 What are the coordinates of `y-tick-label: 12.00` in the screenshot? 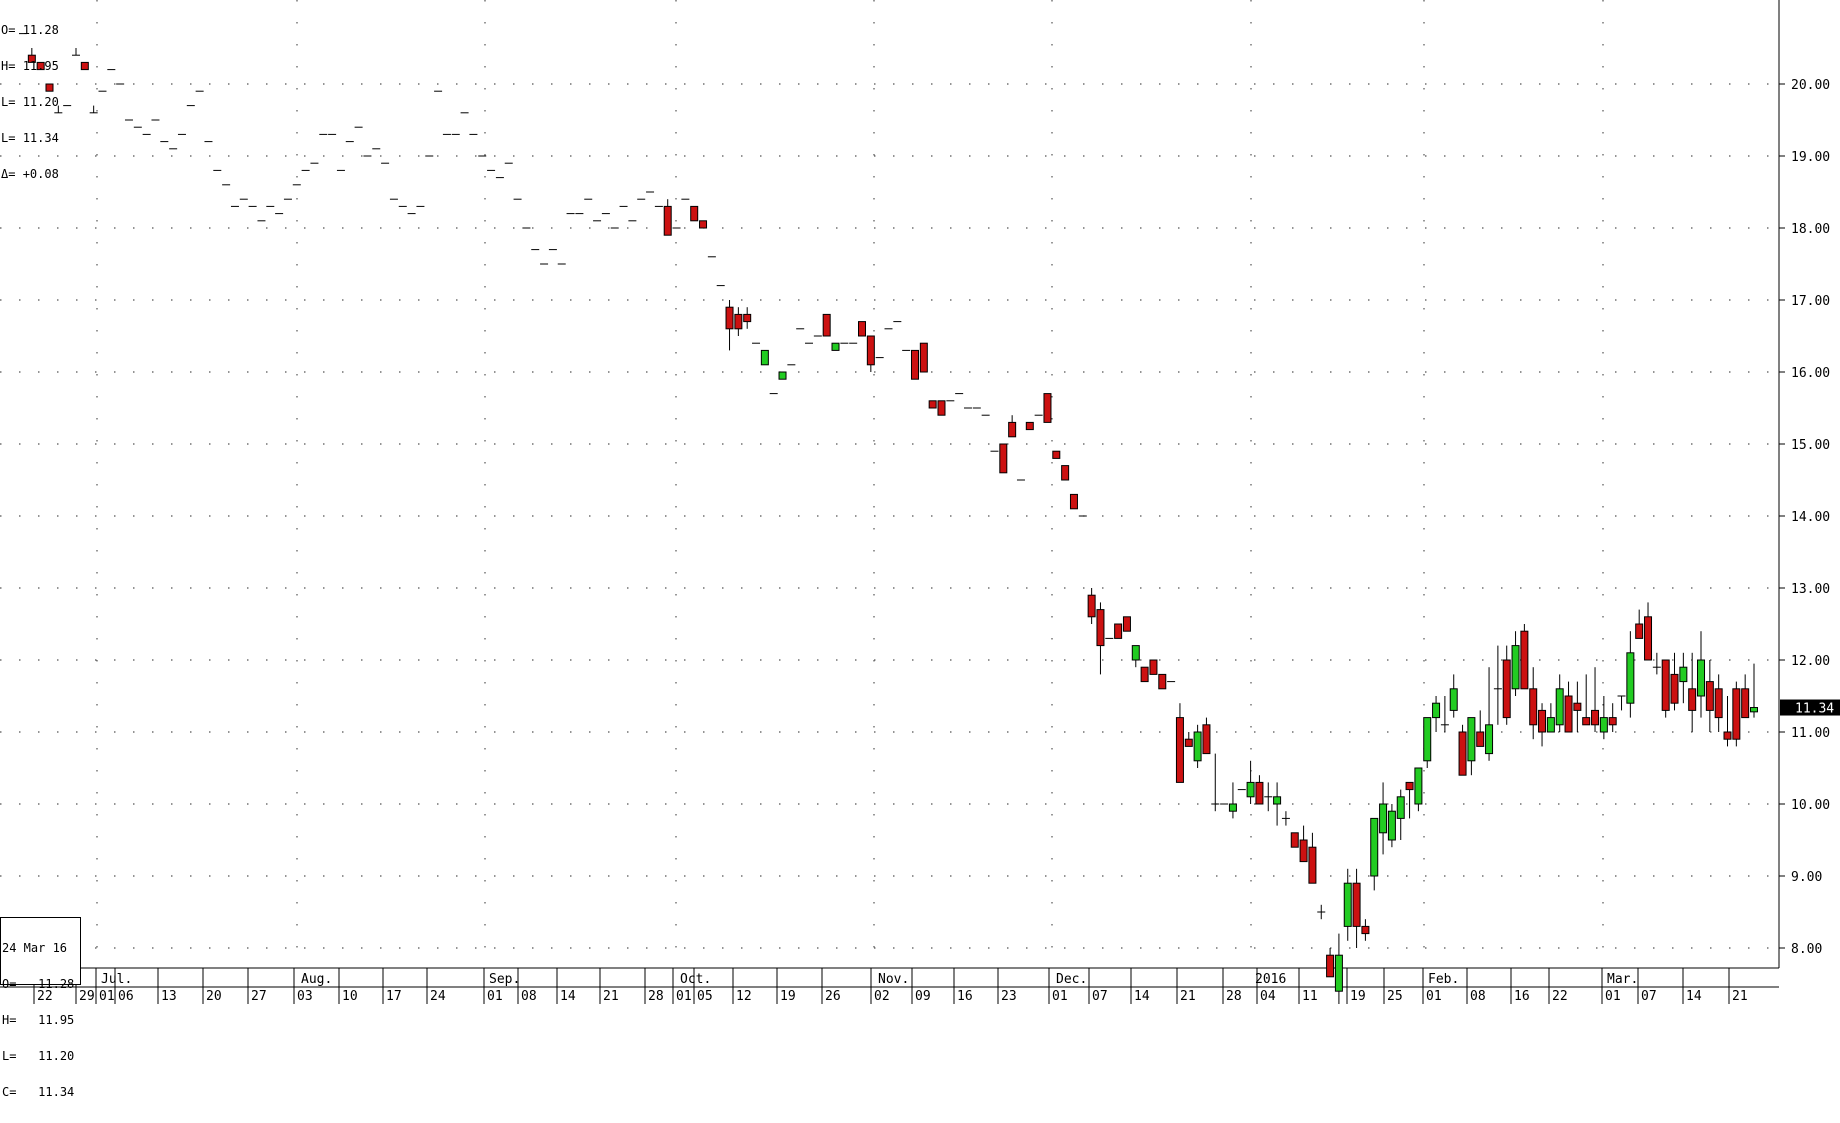 It's located at (1810, 661).